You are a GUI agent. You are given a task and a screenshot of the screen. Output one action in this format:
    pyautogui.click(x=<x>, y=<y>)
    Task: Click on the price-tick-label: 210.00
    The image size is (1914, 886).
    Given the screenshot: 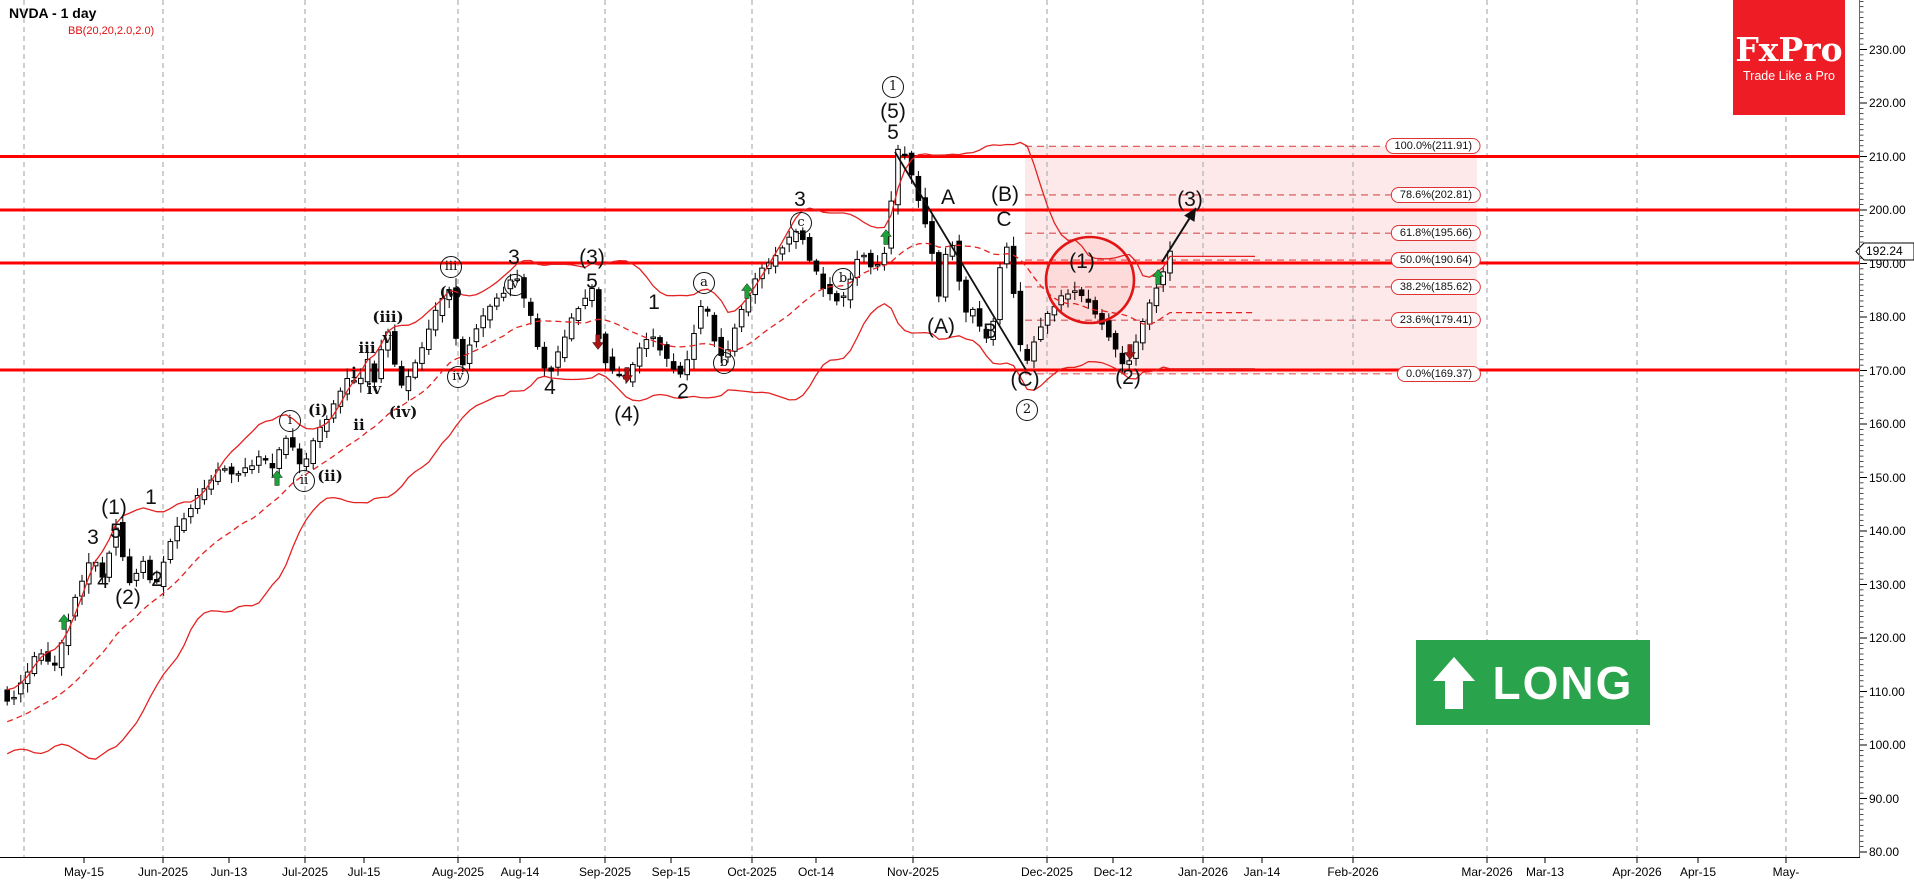 What is the action you would take?
    pyautogui.click(x=1887, y=156)
    